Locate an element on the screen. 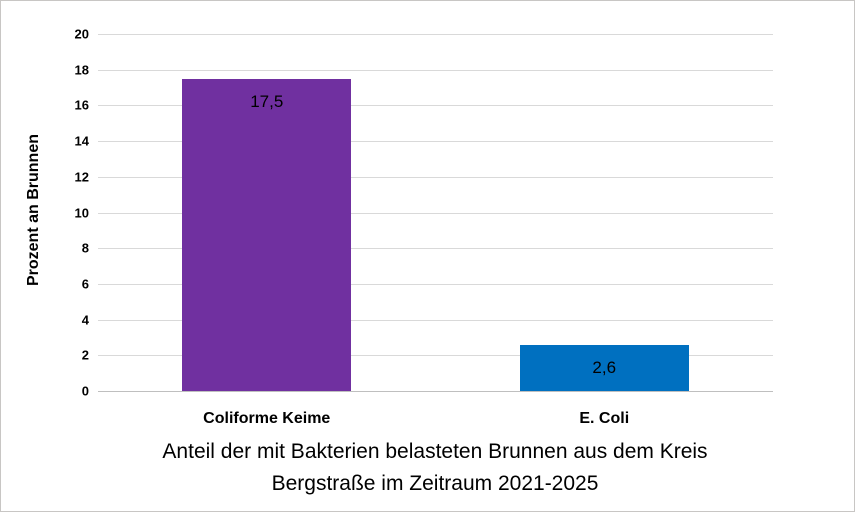 The height and width of the screenshot is (512, 855). x-axis-line is located at coordinates (435, 391).